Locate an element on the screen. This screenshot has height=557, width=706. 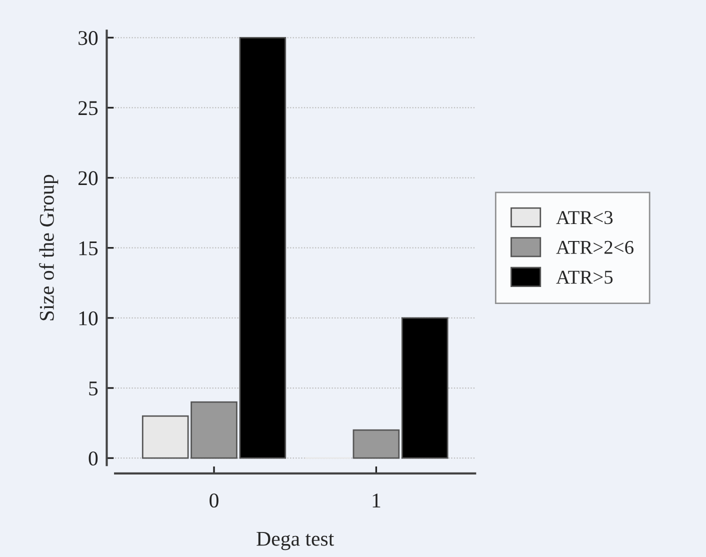
x-axis-title: Dega test is located at coordinates (295, 541).